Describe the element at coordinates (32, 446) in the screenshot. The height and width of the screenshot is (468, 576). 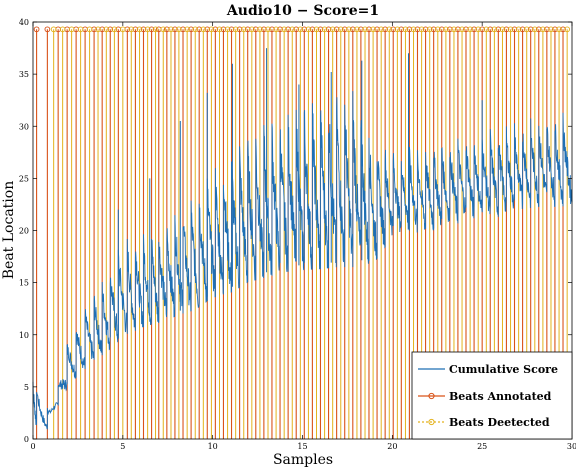
I see `x-tick-label-0: 0` at that location.